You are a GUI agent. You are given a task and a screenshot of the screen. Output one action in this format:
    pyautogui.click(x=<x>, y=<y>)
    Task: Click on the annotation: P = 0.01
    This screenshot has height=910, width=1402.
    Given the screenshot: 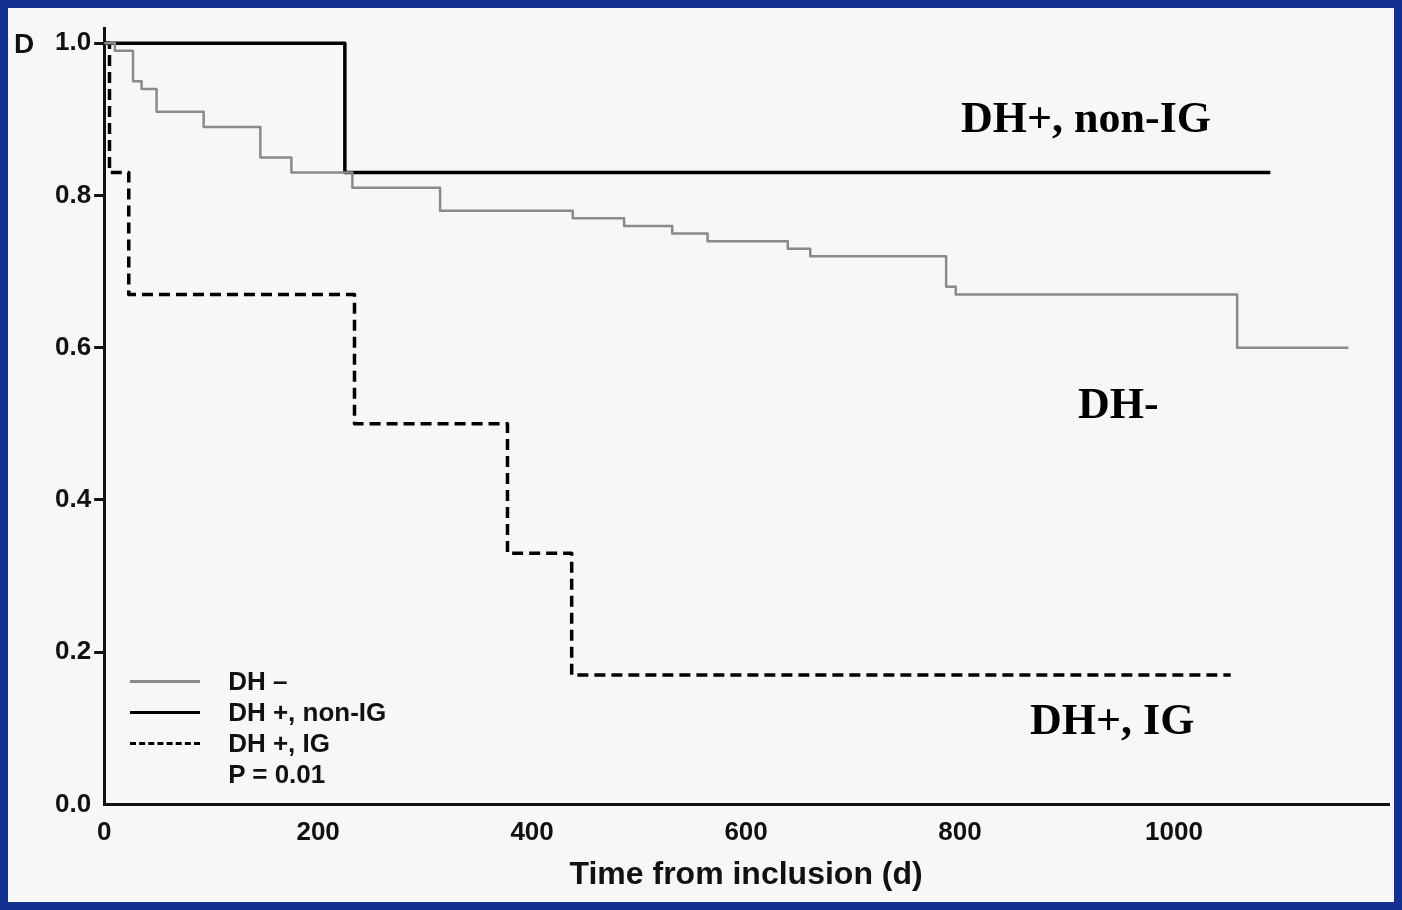 What is the action you would take?
    pyautogui.click(x=277, y=775)
    